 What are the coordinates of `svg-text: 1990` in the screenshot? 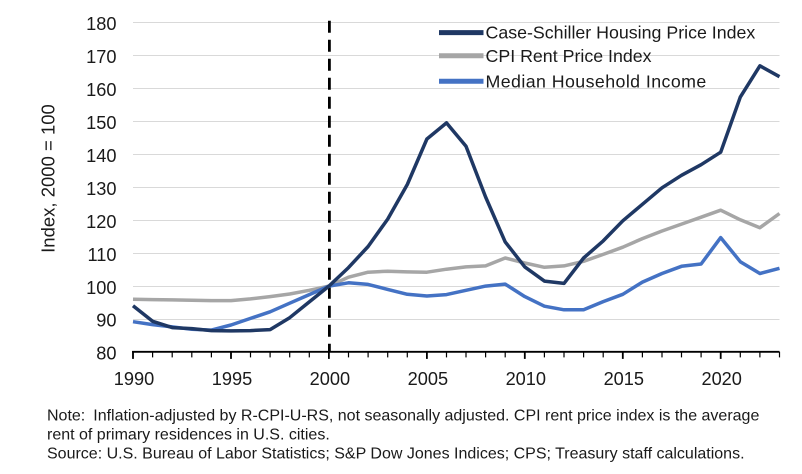 It's located at (134, 379).